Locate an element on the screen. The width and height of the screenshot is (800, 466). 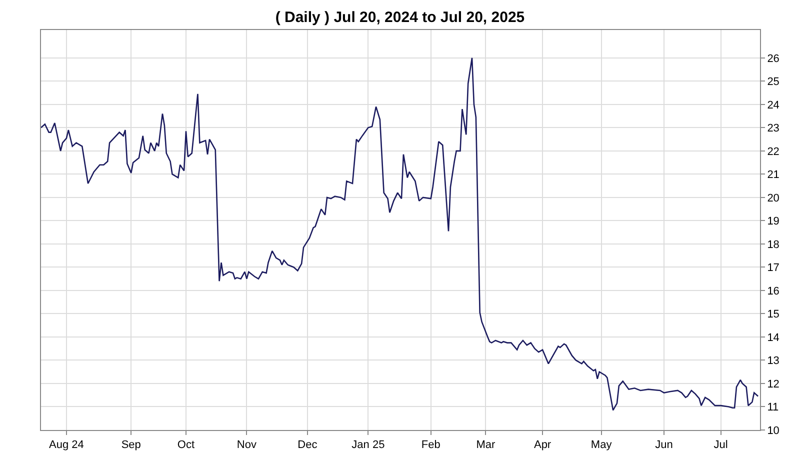
y-tick-label: 24 is located at coordinates (773, 105).